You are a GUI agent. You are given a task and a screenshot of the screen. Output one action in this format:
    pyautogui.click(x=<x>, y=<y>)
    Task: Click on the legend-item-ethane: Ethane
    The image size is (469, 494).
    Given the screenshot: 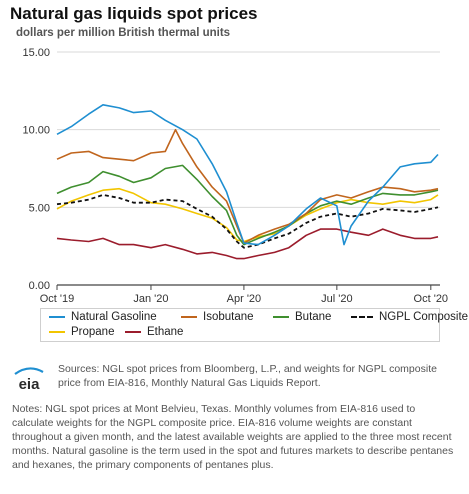 What is the action you would take?
    pyautogui.click(x=154, y=332)
    